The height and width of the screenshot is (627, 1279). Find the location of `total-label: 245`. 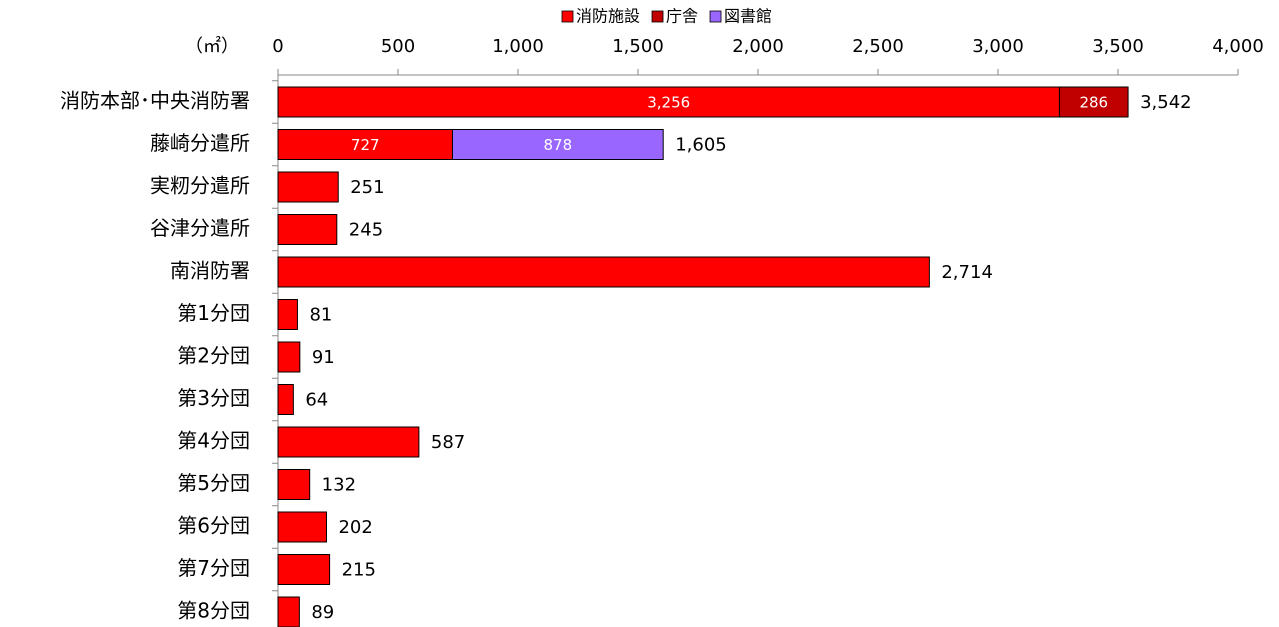

total-label: 245 is located at coordinates (366, 230).